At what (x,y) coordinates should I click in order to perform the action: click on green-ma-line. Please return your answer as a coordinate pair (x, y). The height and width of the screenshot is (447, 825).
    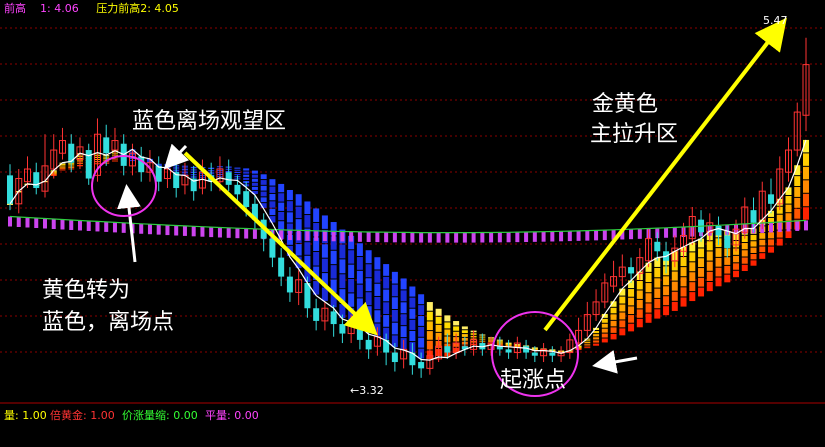
    Looking at the image, I should click on (408, 224).